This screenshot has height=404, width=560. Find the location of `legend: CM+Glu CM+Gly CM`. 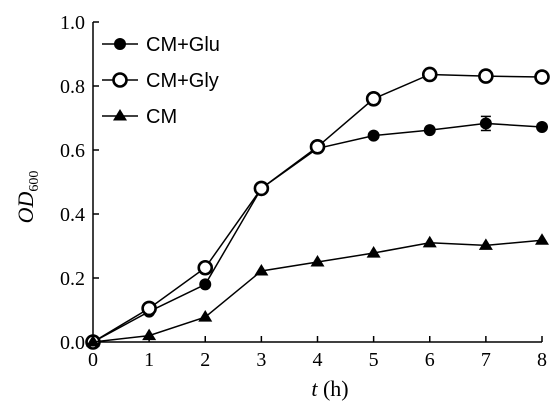

legend: CM+Glu CM+Gly CM is located at coordinates (161, 81).